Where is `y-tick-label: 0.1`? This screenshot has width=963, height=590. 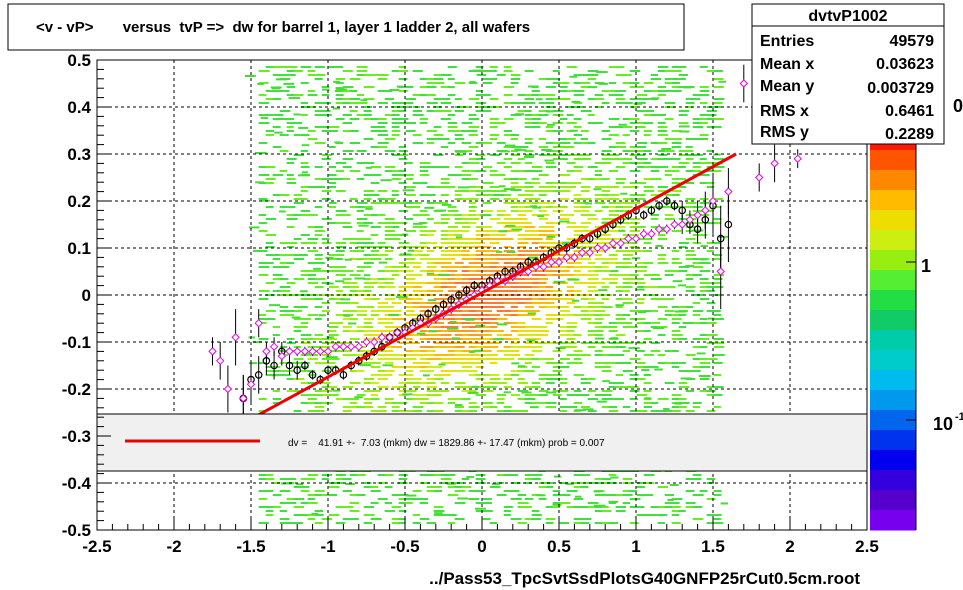
y-tick-label: 0.1 is located at coordinates (79, 248).